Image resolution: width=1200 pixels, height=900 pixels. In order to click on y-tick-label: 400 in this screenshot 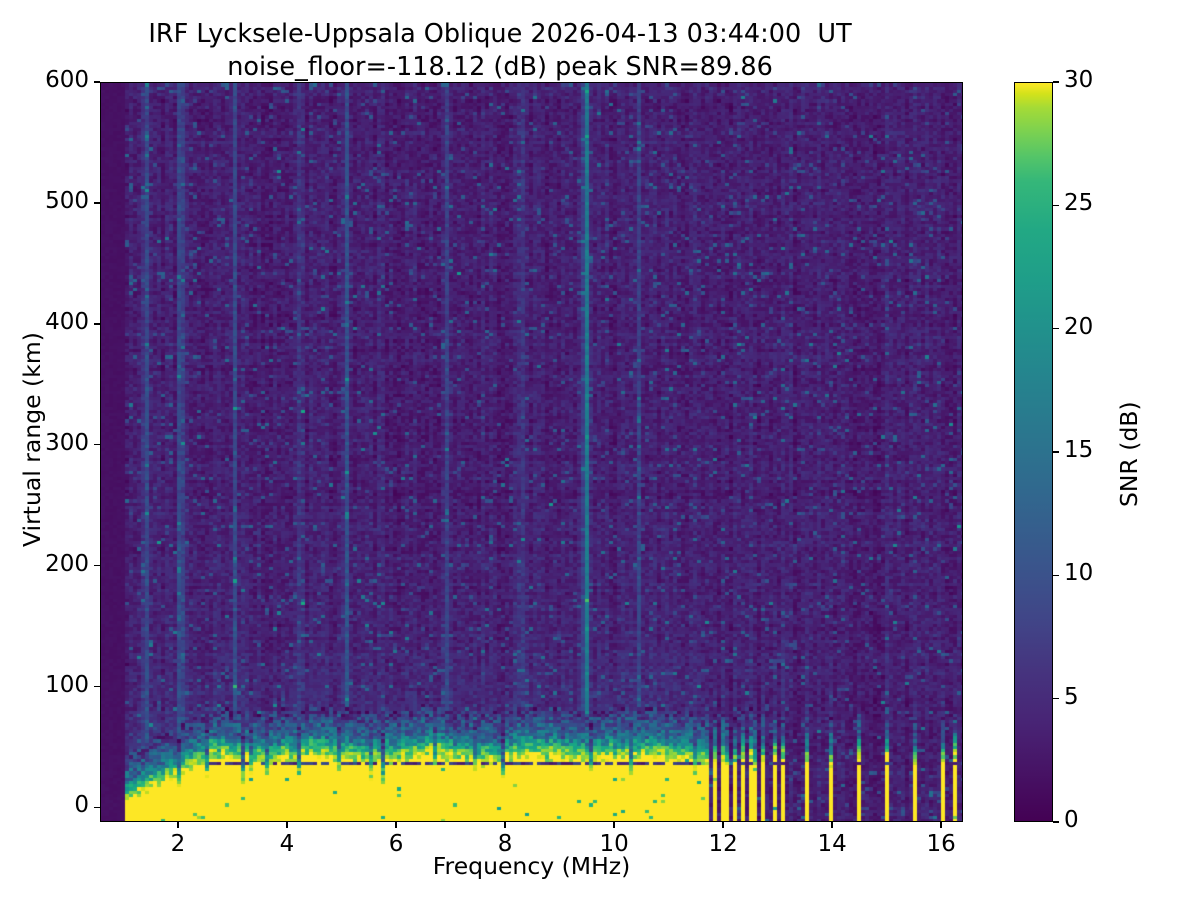, I will do `click(67, 321)`.